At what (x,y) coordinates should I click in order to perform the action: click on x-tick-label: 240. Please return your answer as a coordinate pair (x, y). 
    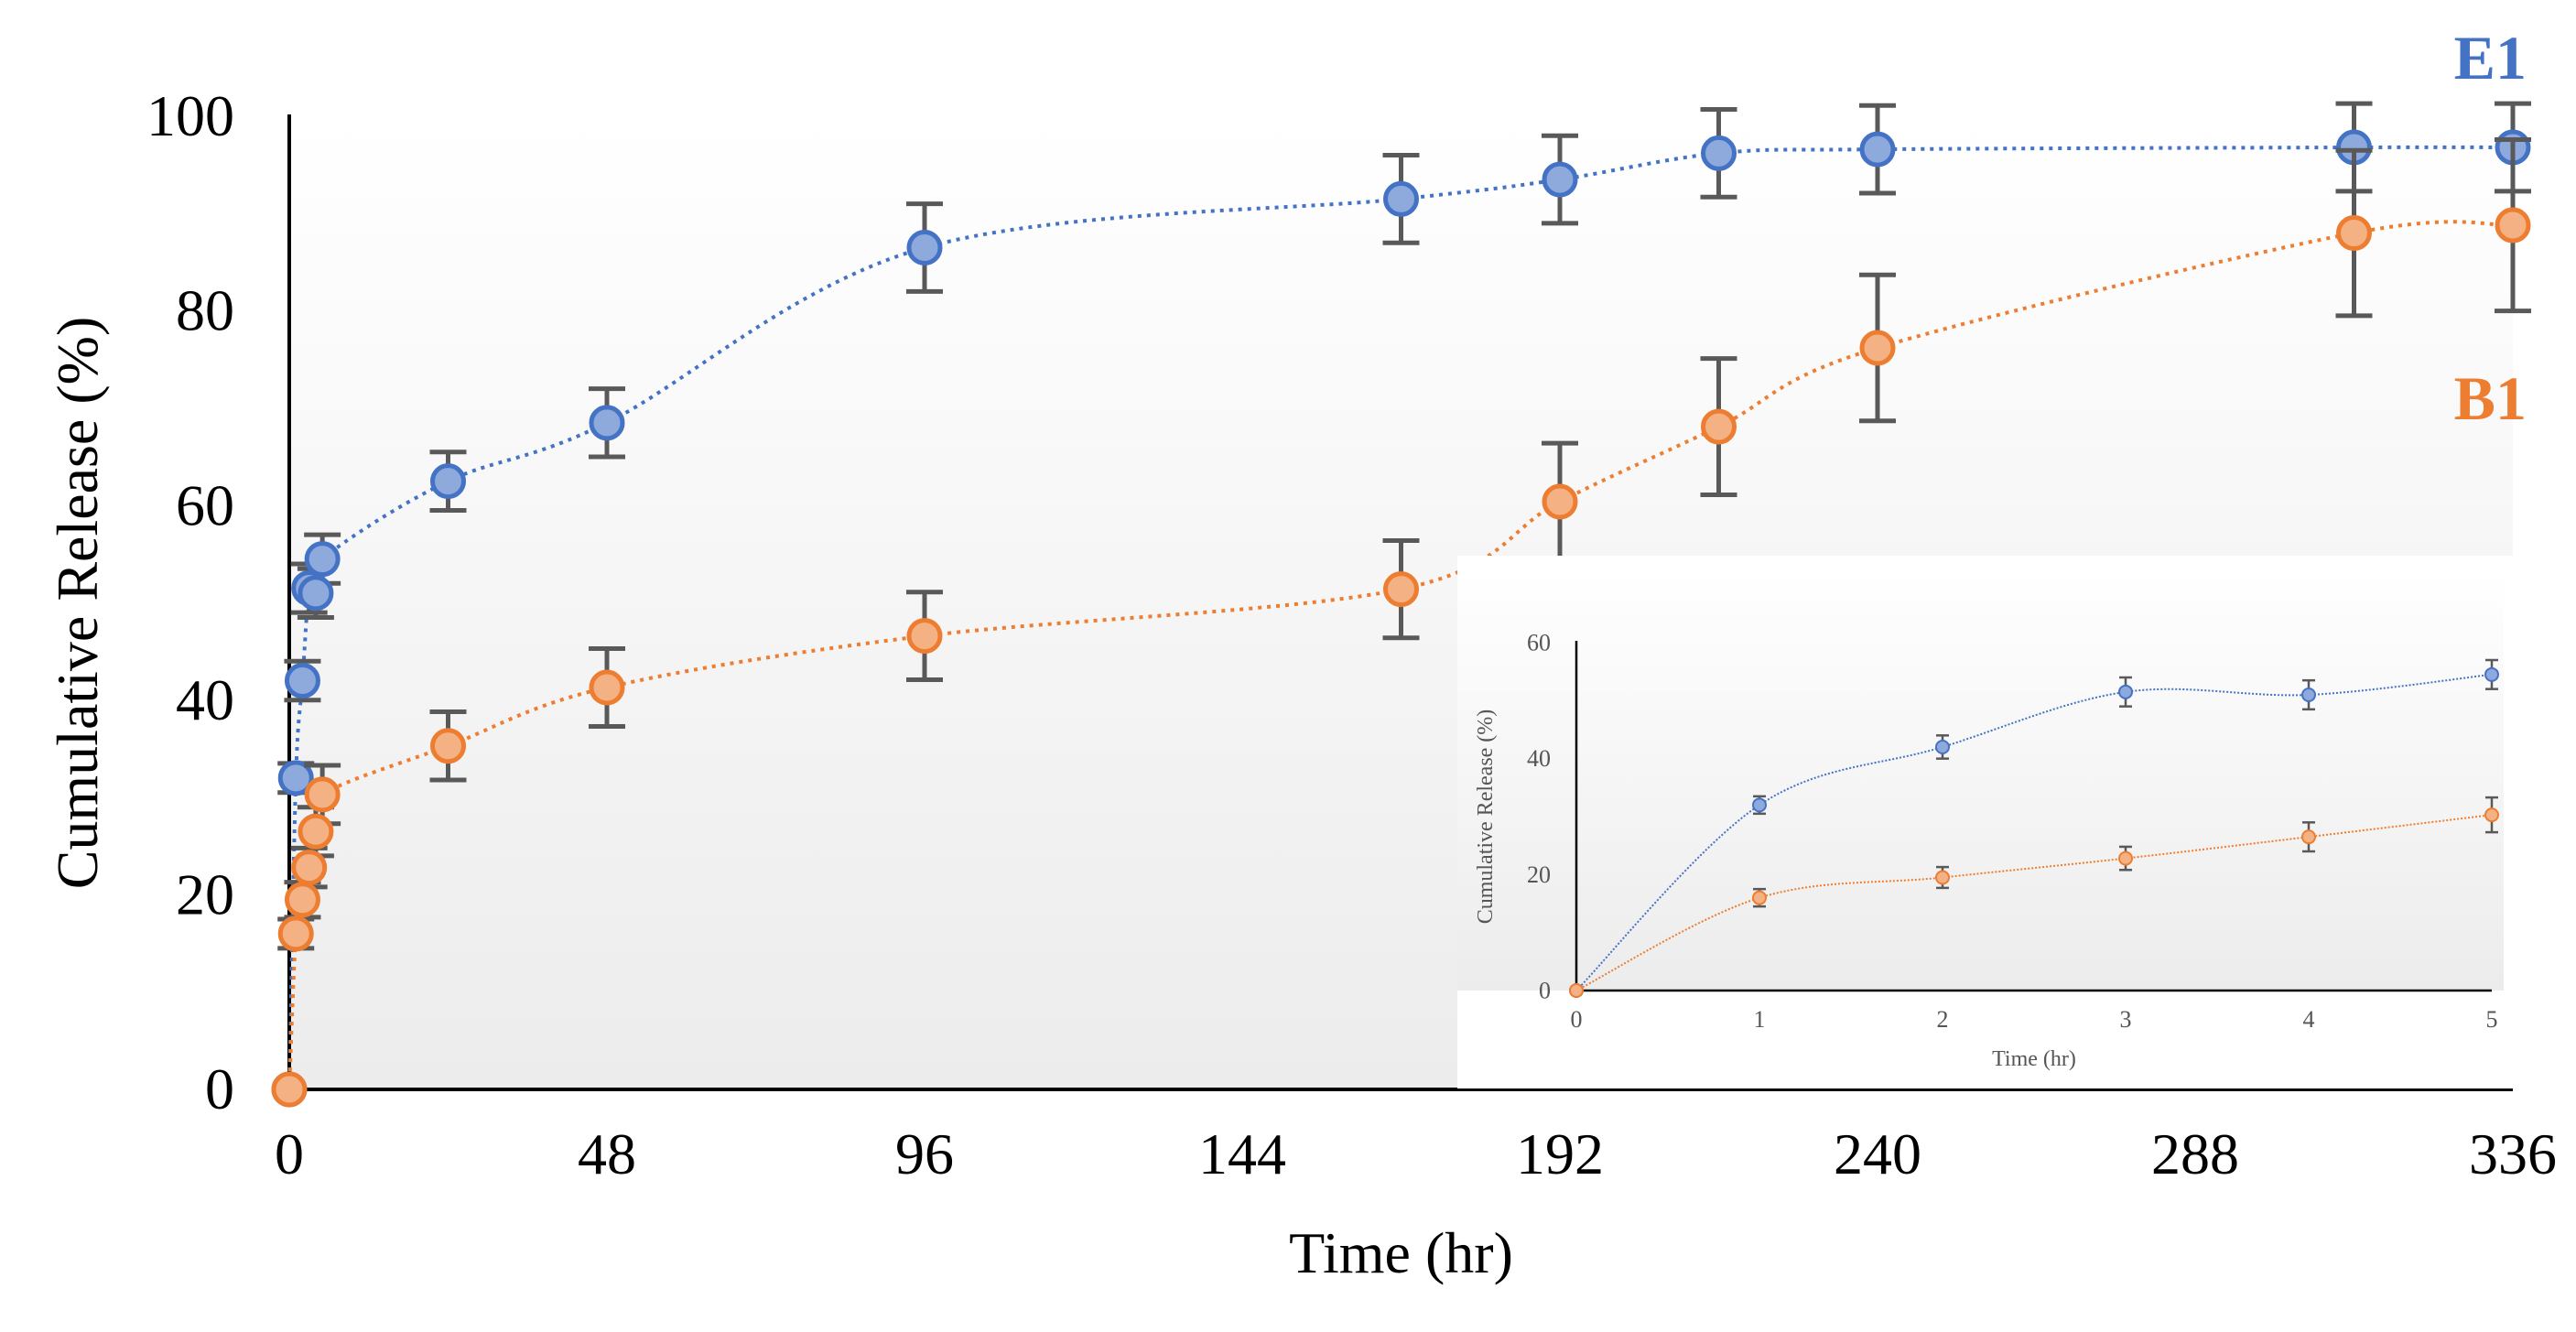
    Looking at the image, I should click on (1878, 1153).